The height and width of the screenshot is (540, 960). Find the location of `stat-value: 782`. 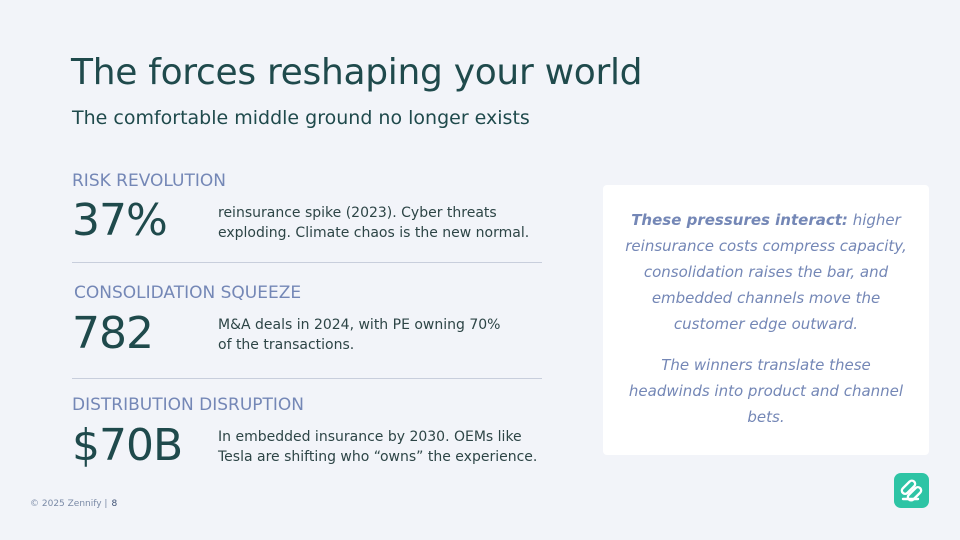

stat-value: 782 is located at coordinates (113, 333).